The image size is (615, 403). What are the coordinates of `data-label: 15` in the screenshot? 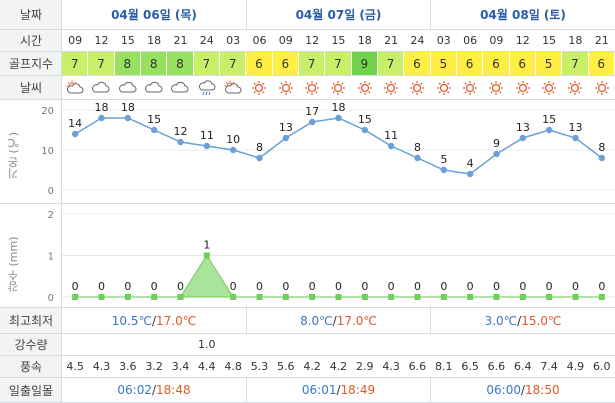 It's located at (154, 119).